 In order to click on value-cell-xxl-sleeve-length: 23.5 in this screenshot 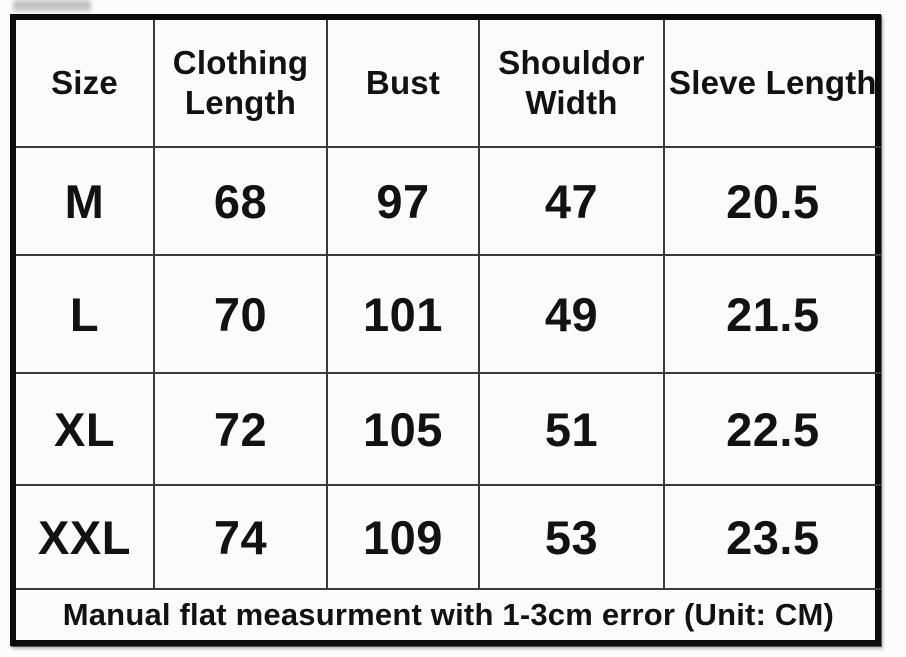, I will do `click(773, 538)`.